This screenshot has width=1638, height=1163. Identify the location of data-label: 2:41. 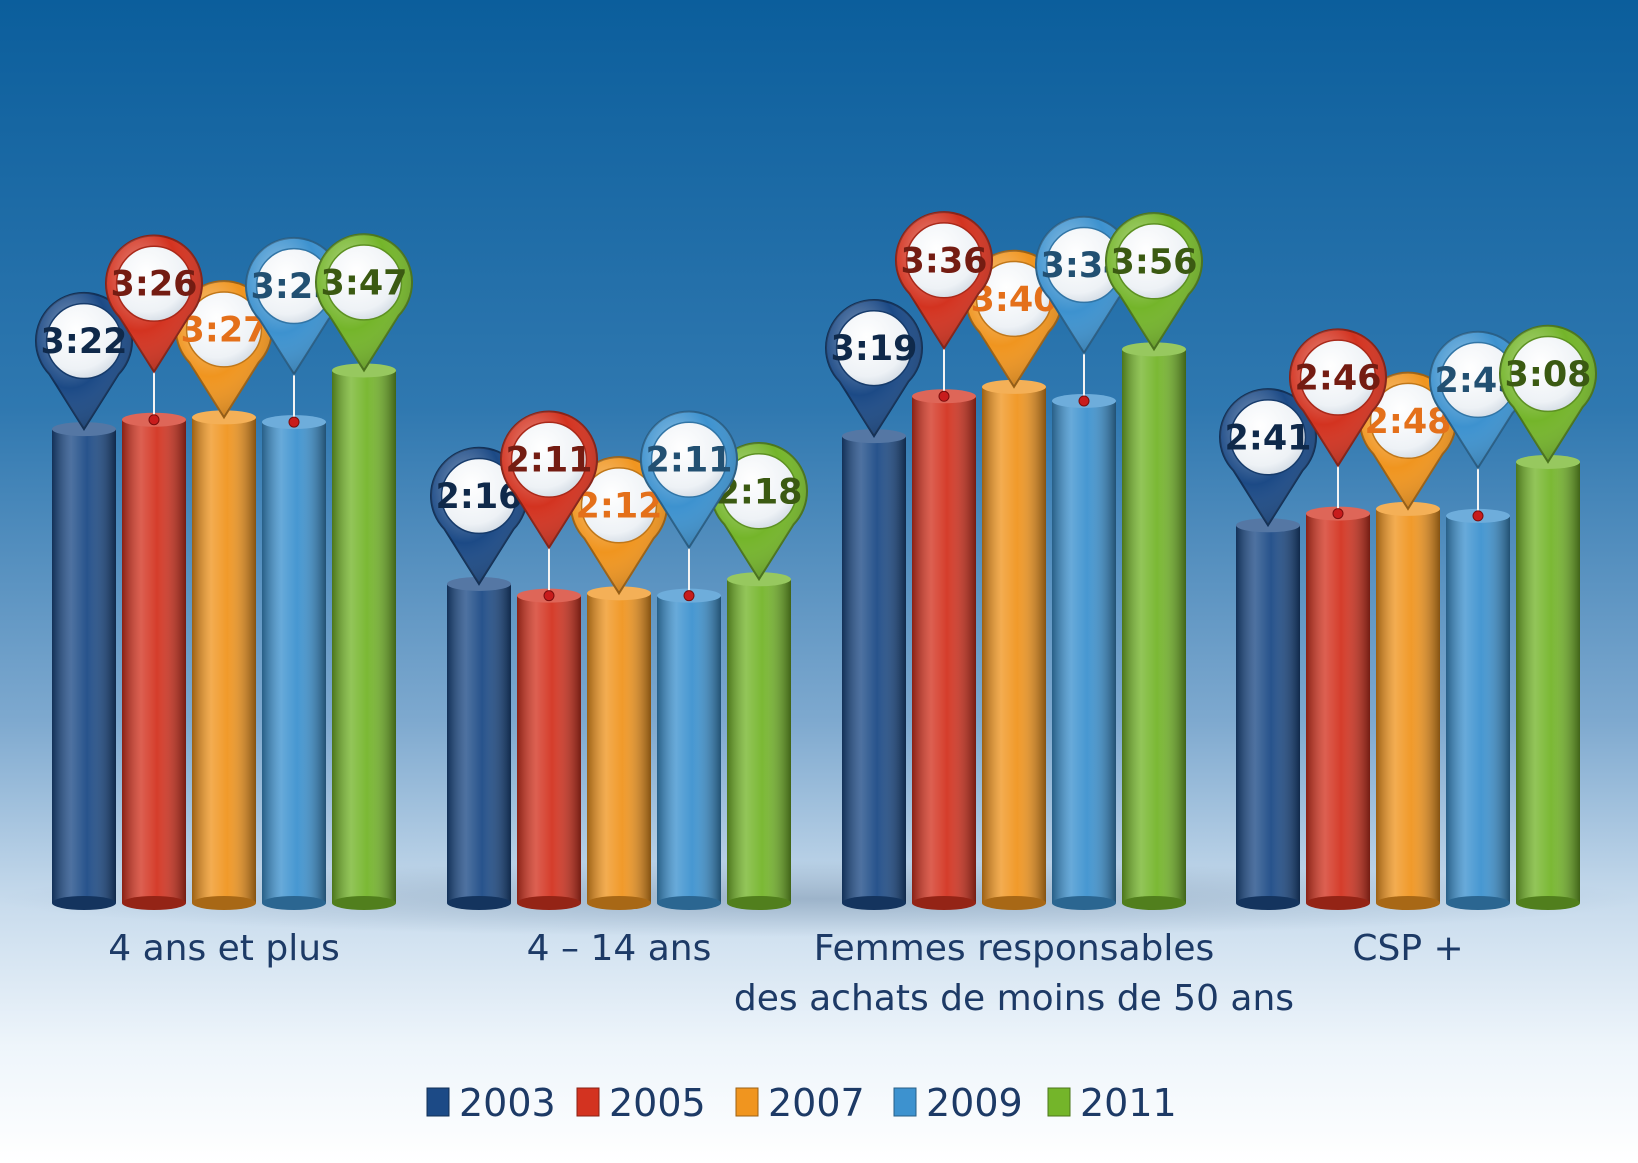
(1267, 438).